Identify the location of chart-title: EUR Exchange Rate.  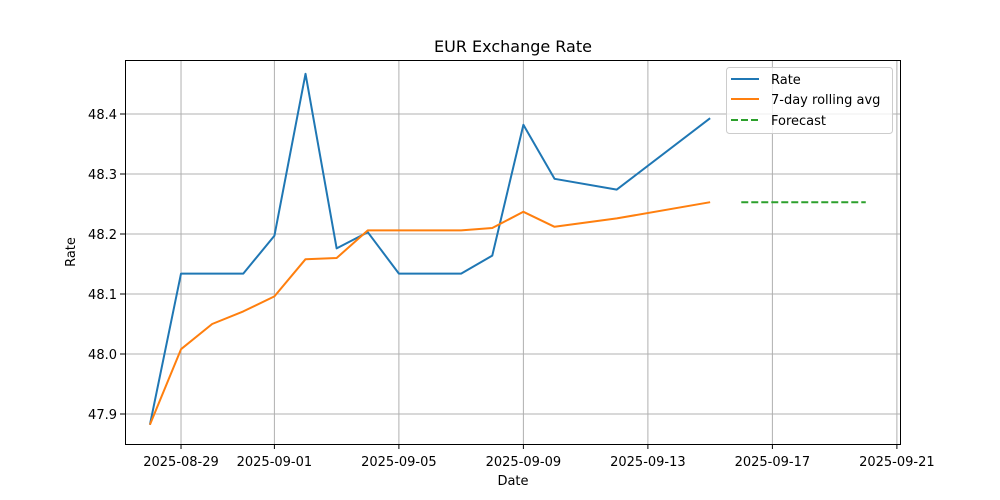
(513, 46).